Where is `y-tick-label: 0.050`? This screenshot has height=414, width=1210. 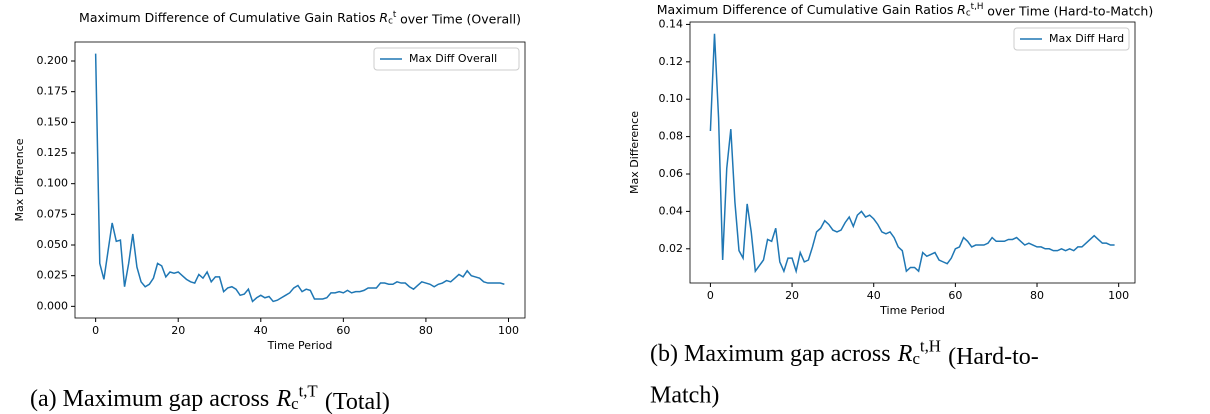 y-tick-label: 0.050 is located at coordinates (53, 244).